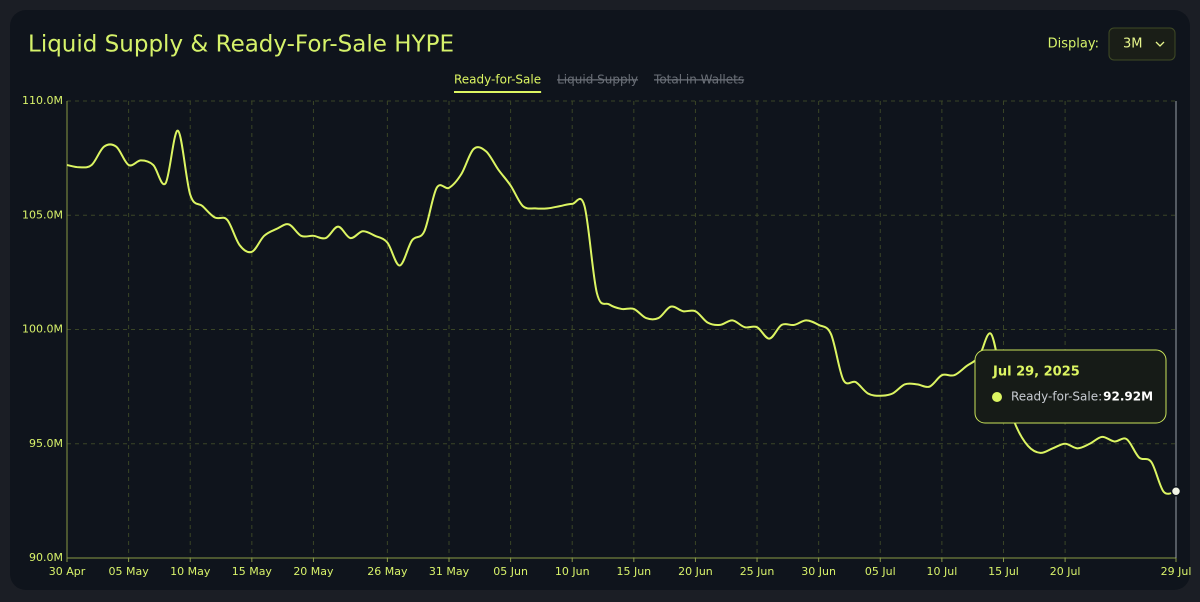 The width and height of the screenshot is (1200, 602). What do you see at coordinates (190, 571) in the screenshot?
I see `x-tick-label: 10 May` at bounding box center [190, 571].